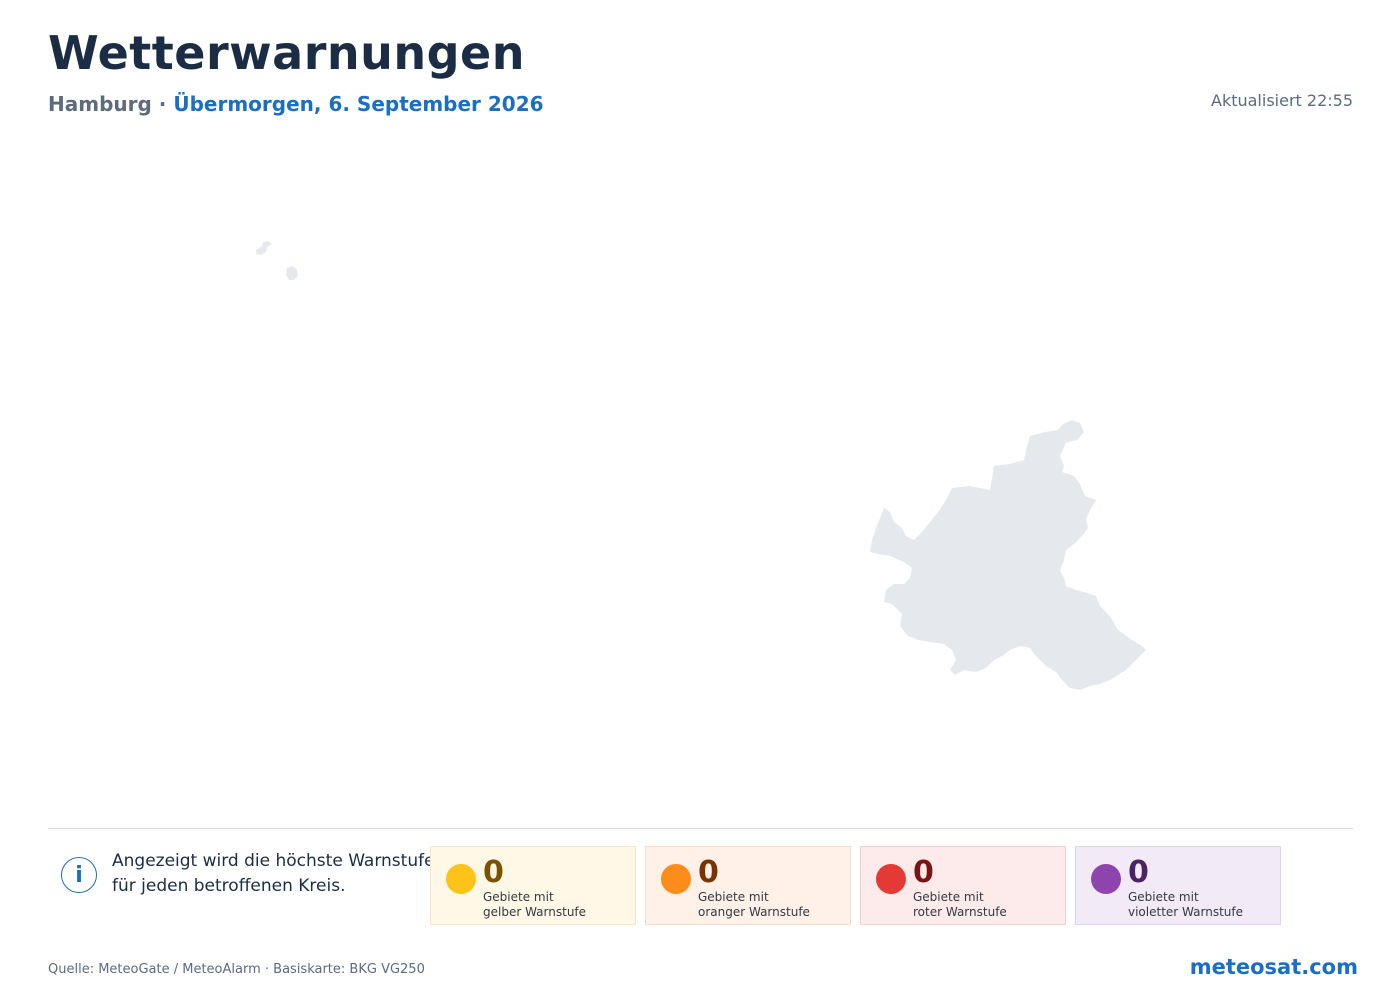  I want to click on stat-label: Gebiete mit oranger Warnstufe, so click(754, 905).